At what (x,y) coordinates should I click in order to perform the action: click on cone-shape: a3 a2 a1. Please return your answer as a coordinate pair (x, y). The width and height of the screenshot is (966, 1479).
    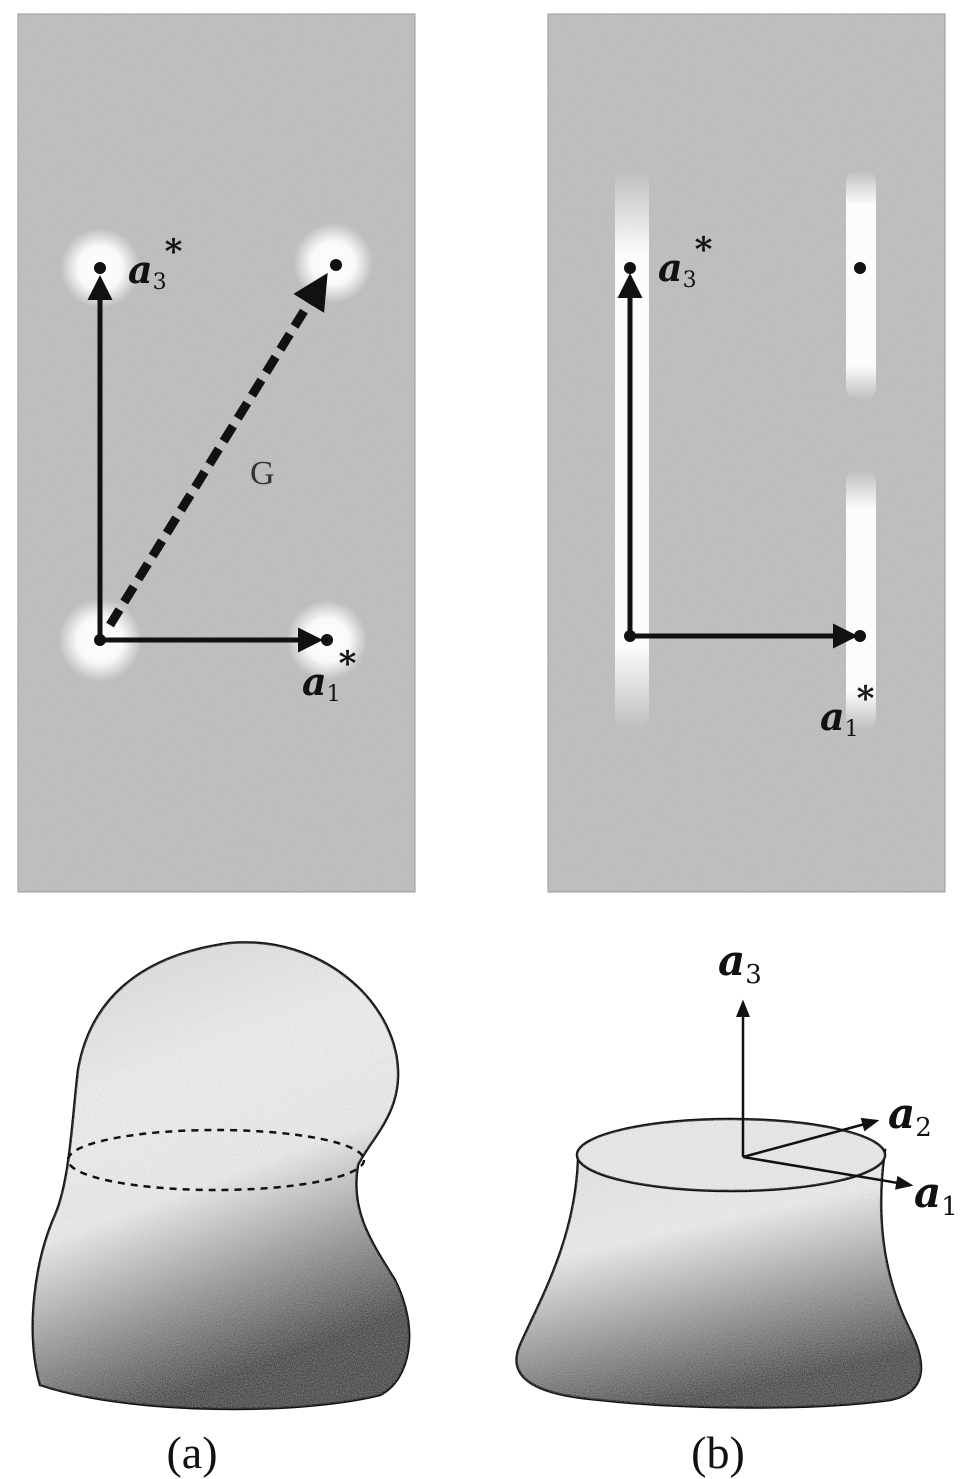
    Looking at the image, I should click on (736, 1172).